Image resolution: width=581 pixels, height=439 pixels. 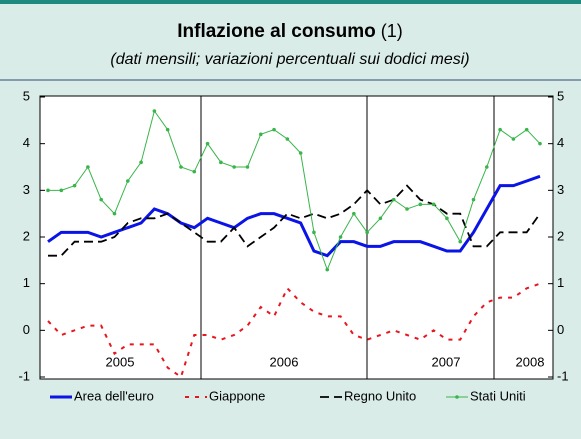 What do you see at coordinates (290, 2) in the screenshot?
I see `top-band` at bounding box center [290, 2].